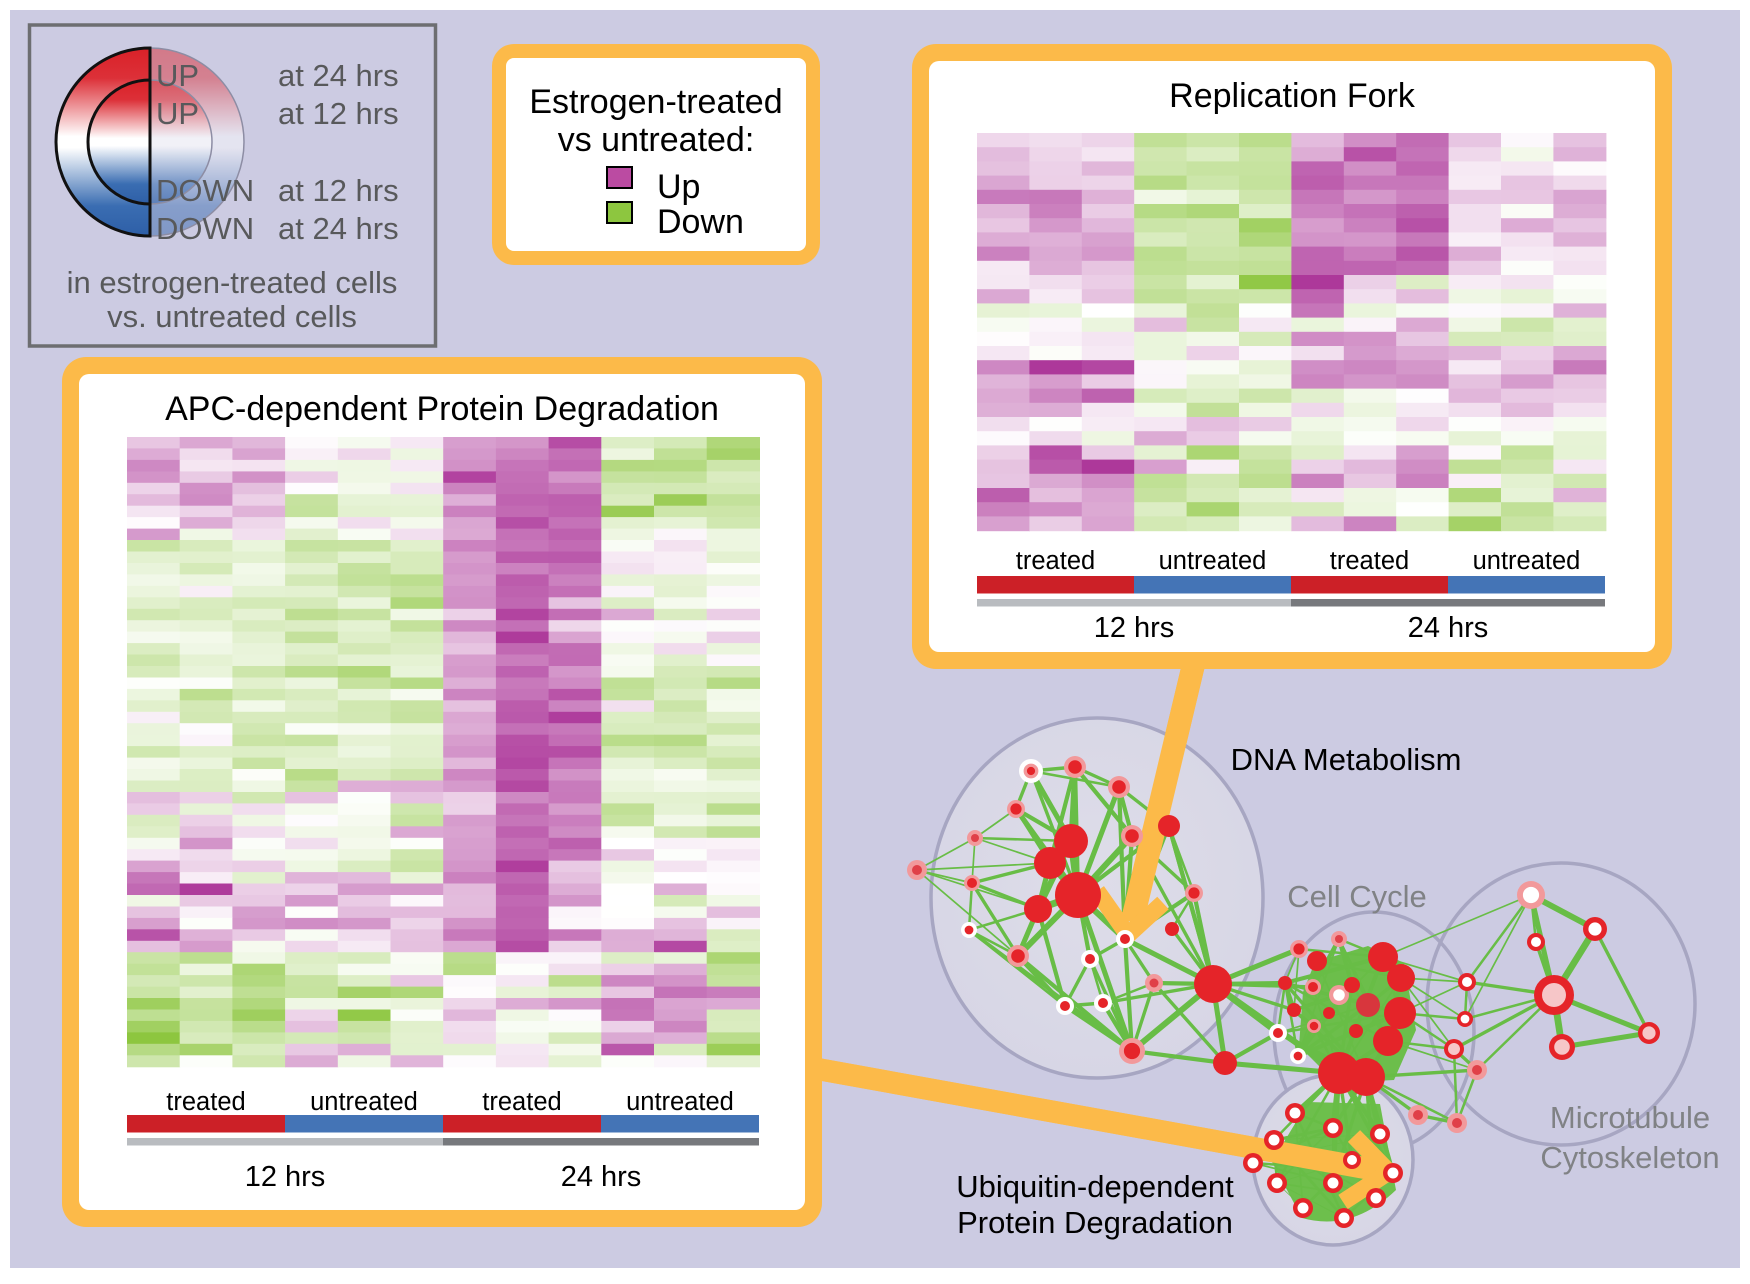 The width and height of the screenshot is (1750, 1284). I want to click on svg-text: Cytoskeleton, so click(1629, 1157).